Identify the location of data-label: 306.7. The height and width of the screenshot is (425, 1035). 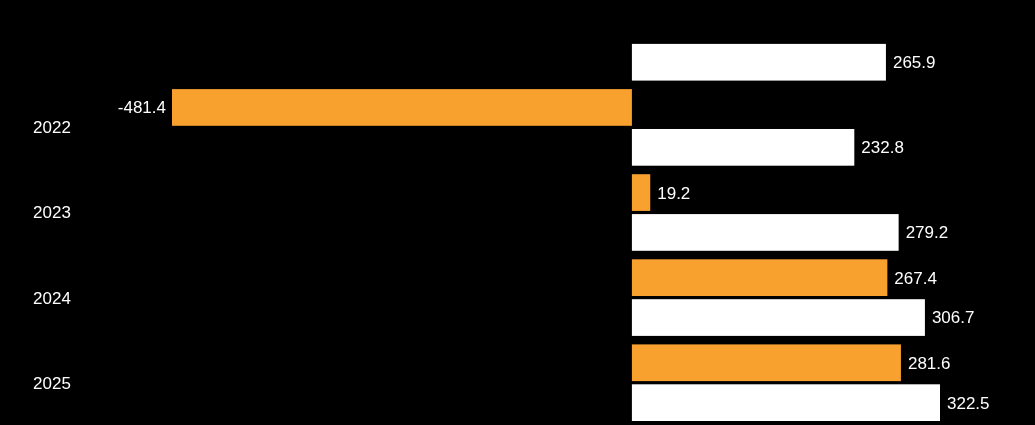
(953, 318).